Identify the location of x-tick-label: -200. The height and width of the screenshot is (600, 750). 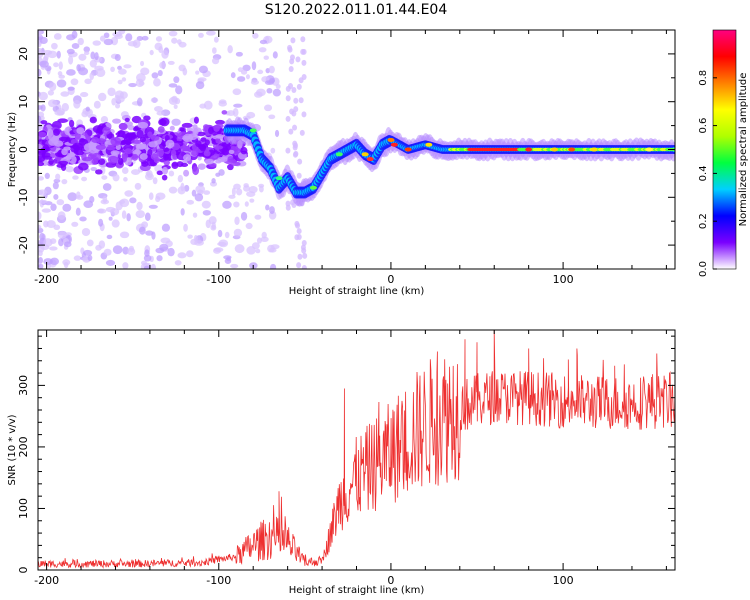
(46, 279).